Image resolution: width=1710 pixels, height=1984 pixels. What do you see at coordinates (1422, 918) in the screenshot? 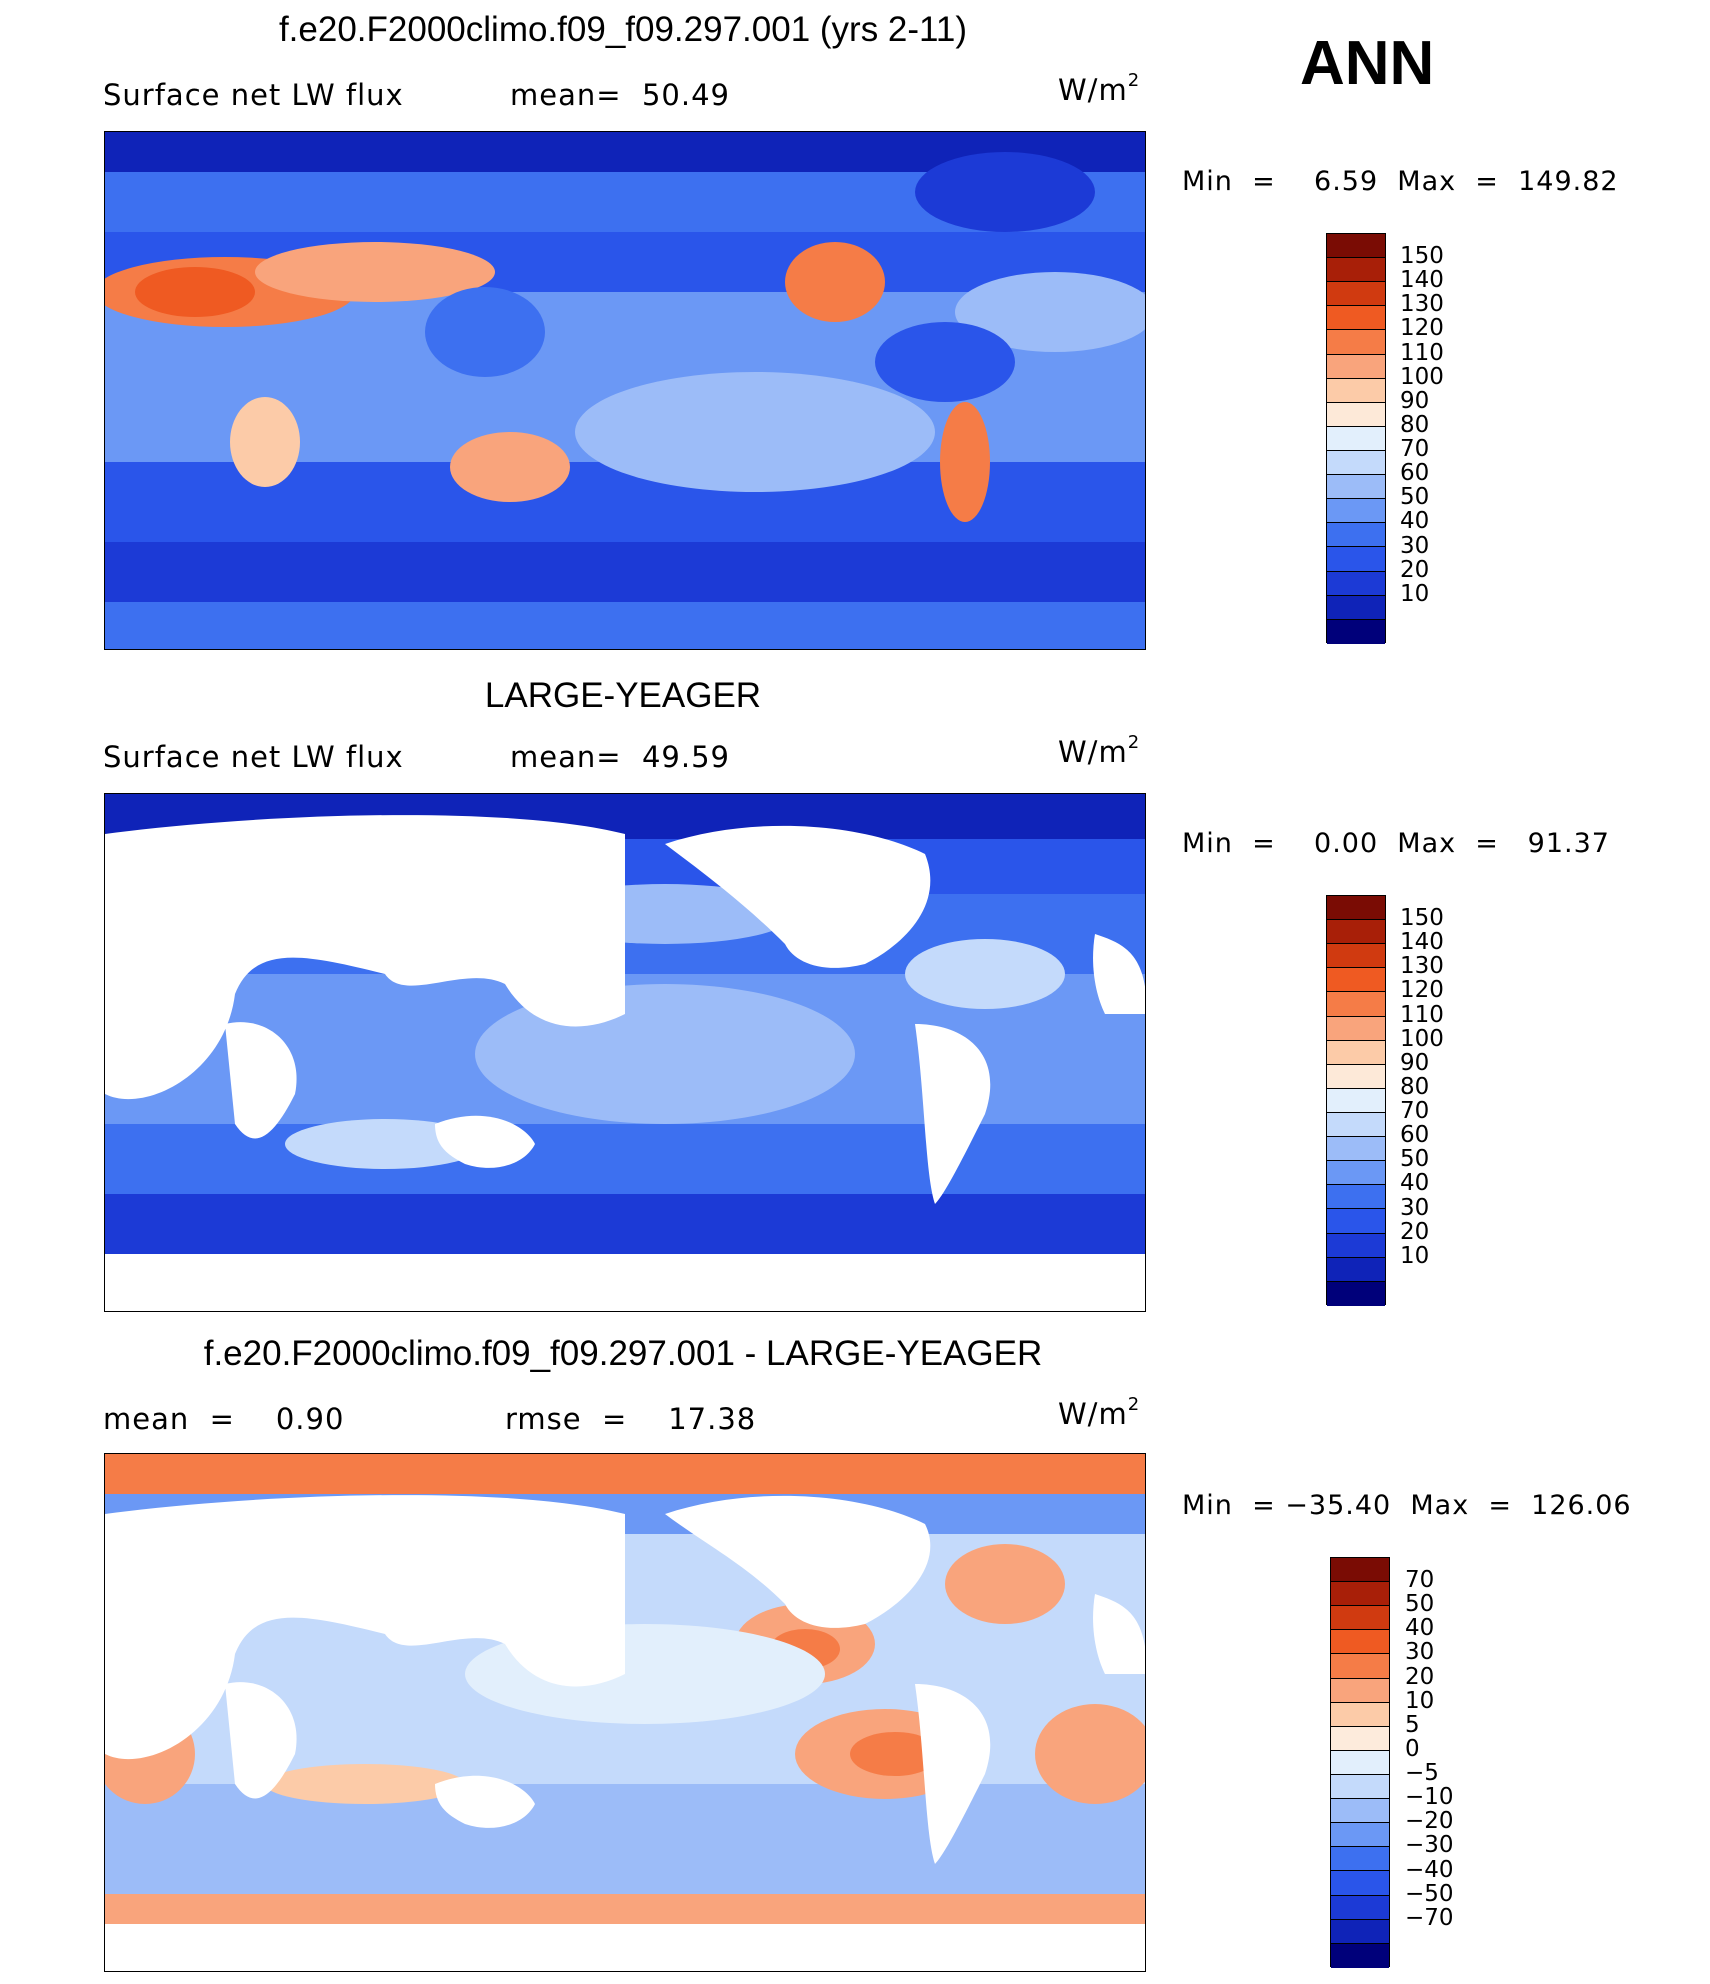
I see `colorbar-label: 150` at bounding box center [1422, 918].